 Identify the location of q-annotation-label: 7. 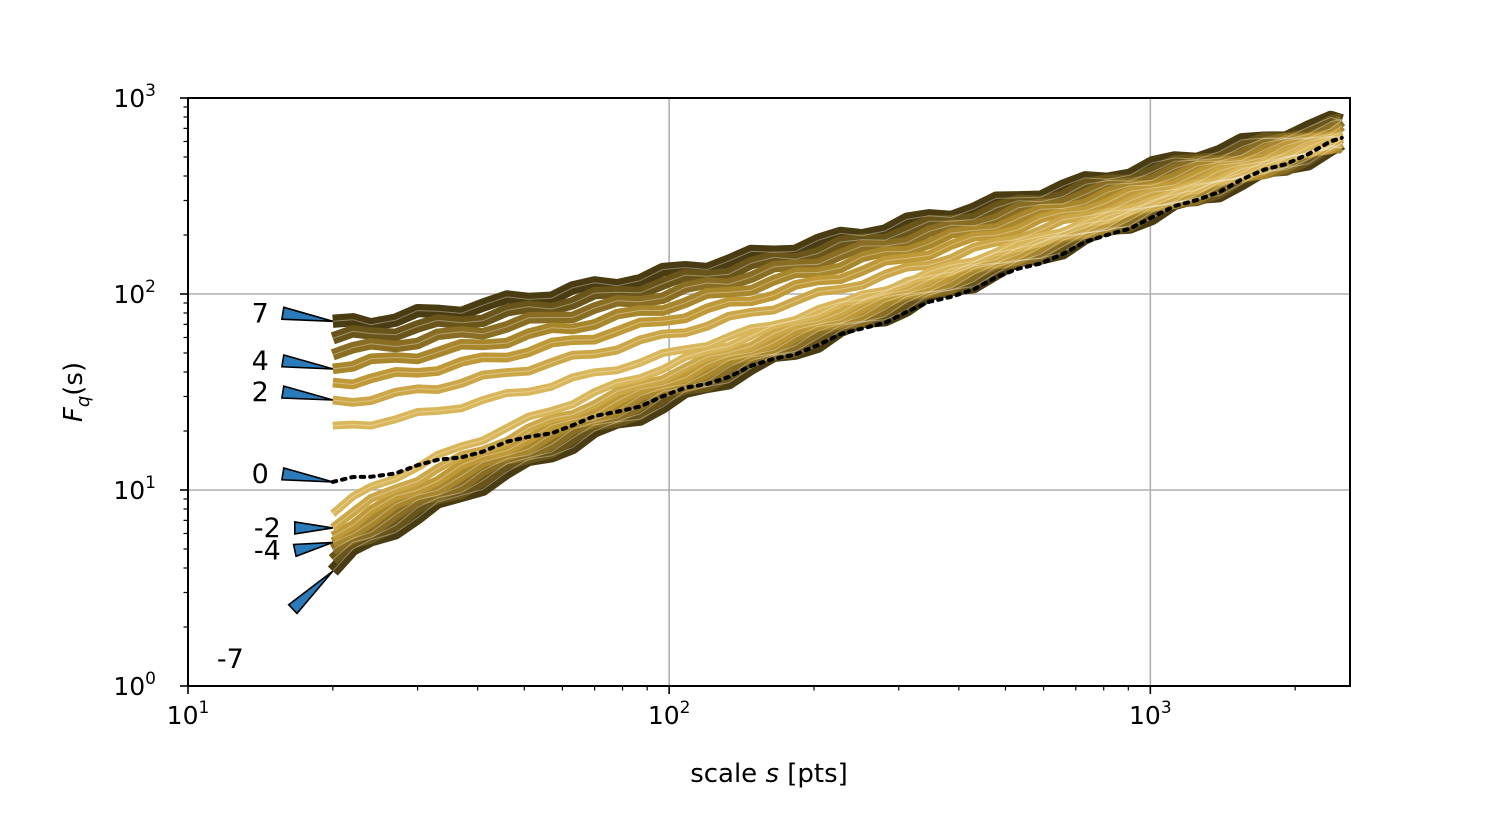
(260, 313).